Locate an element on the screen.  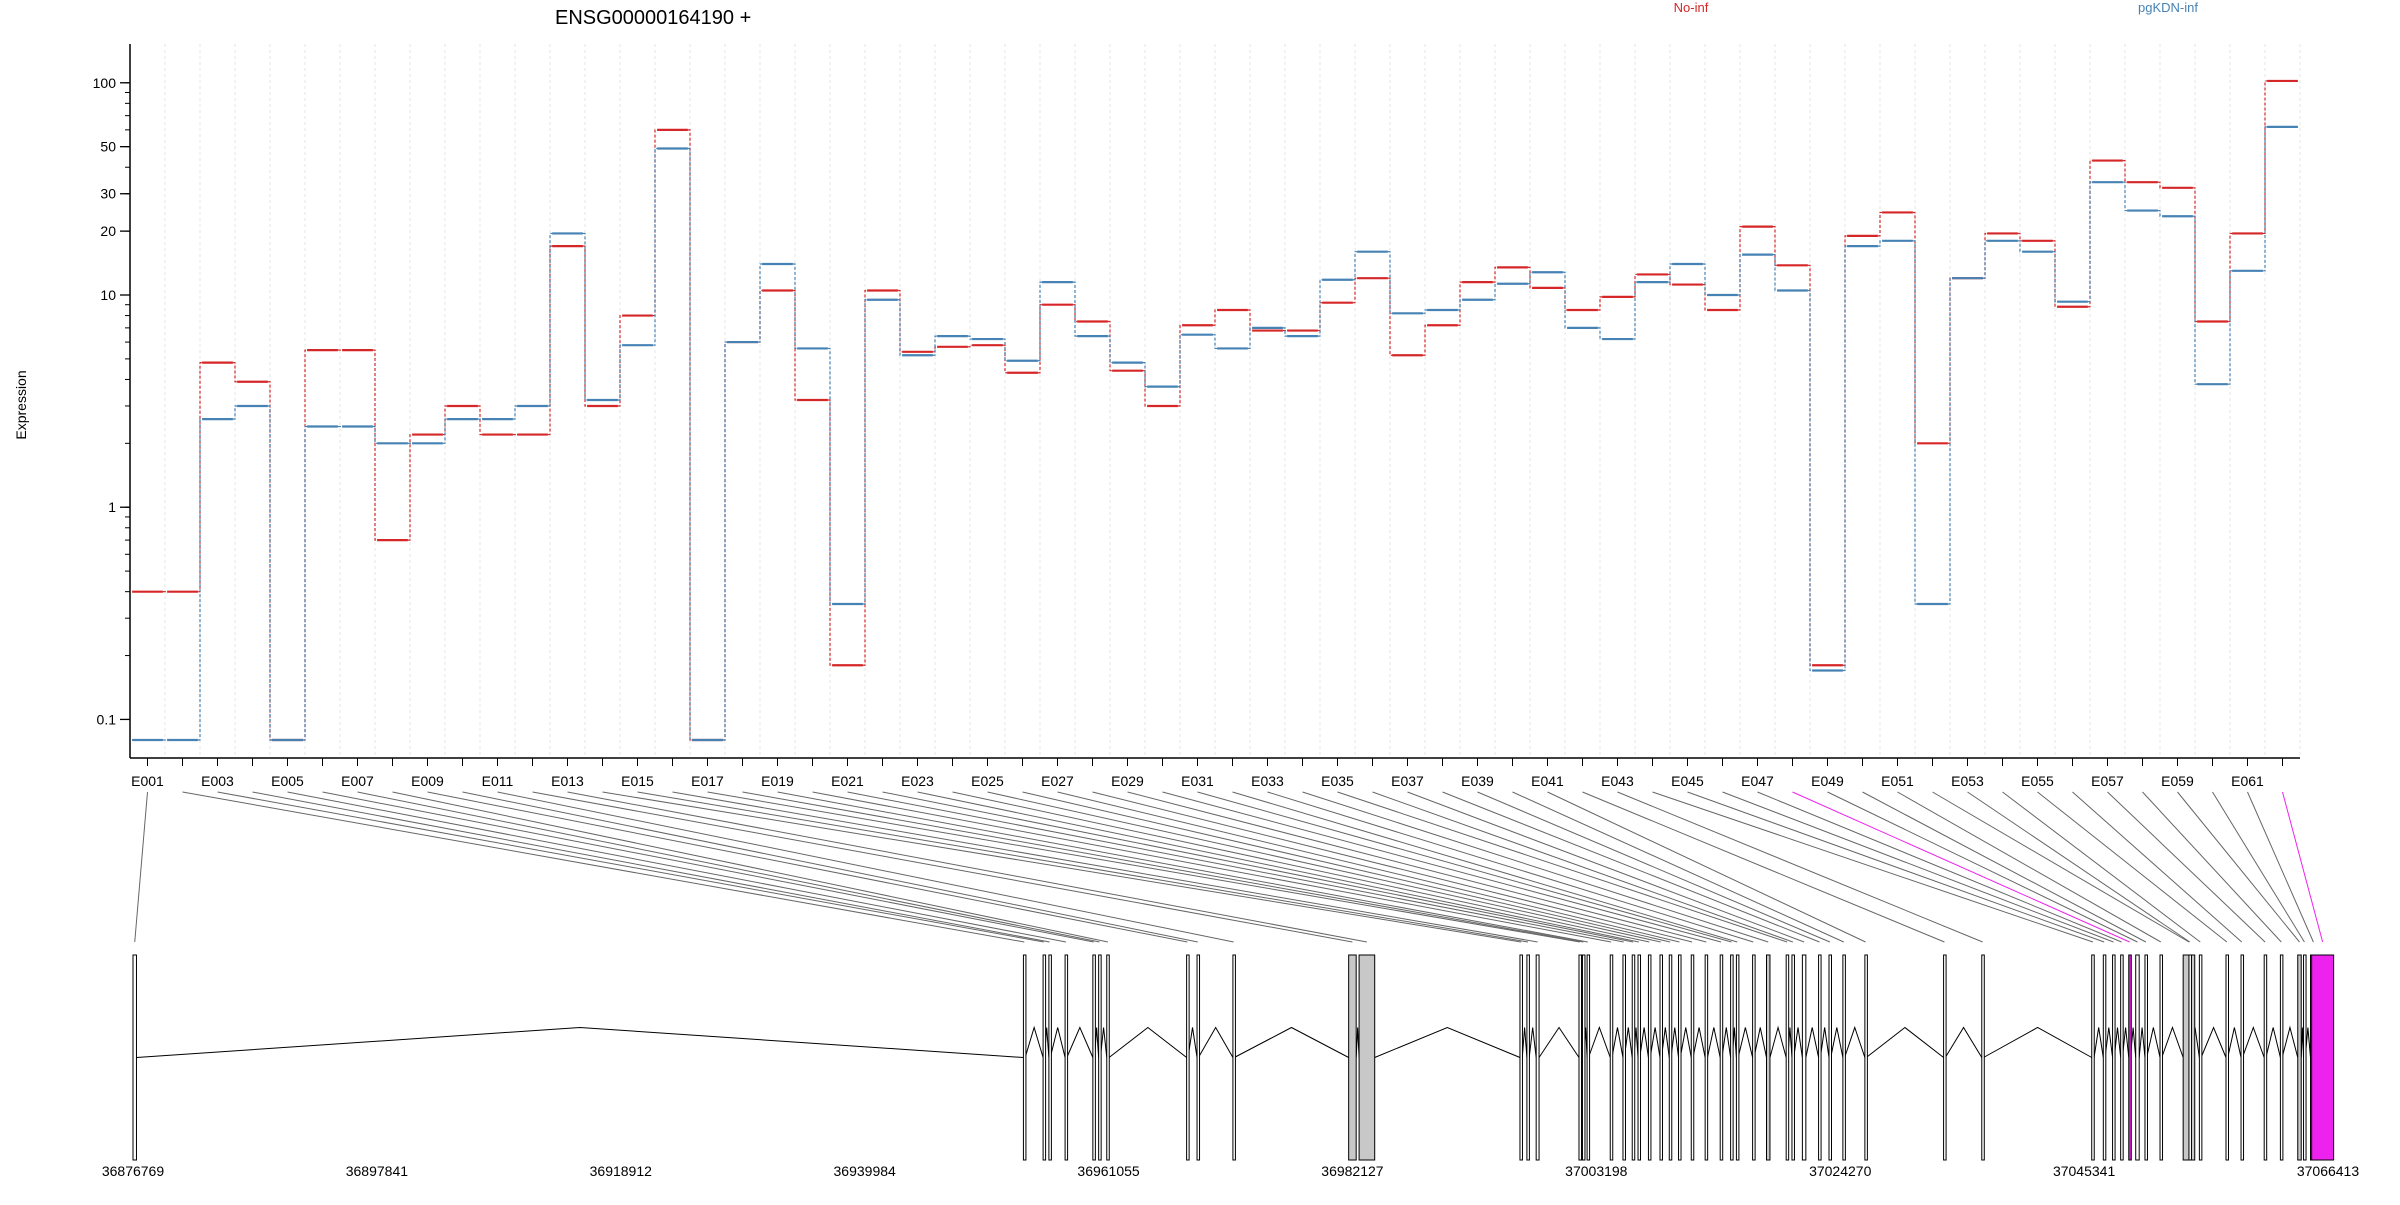
coordinate-tick-label: 37066413 is located at coordinates (2328, 1171).